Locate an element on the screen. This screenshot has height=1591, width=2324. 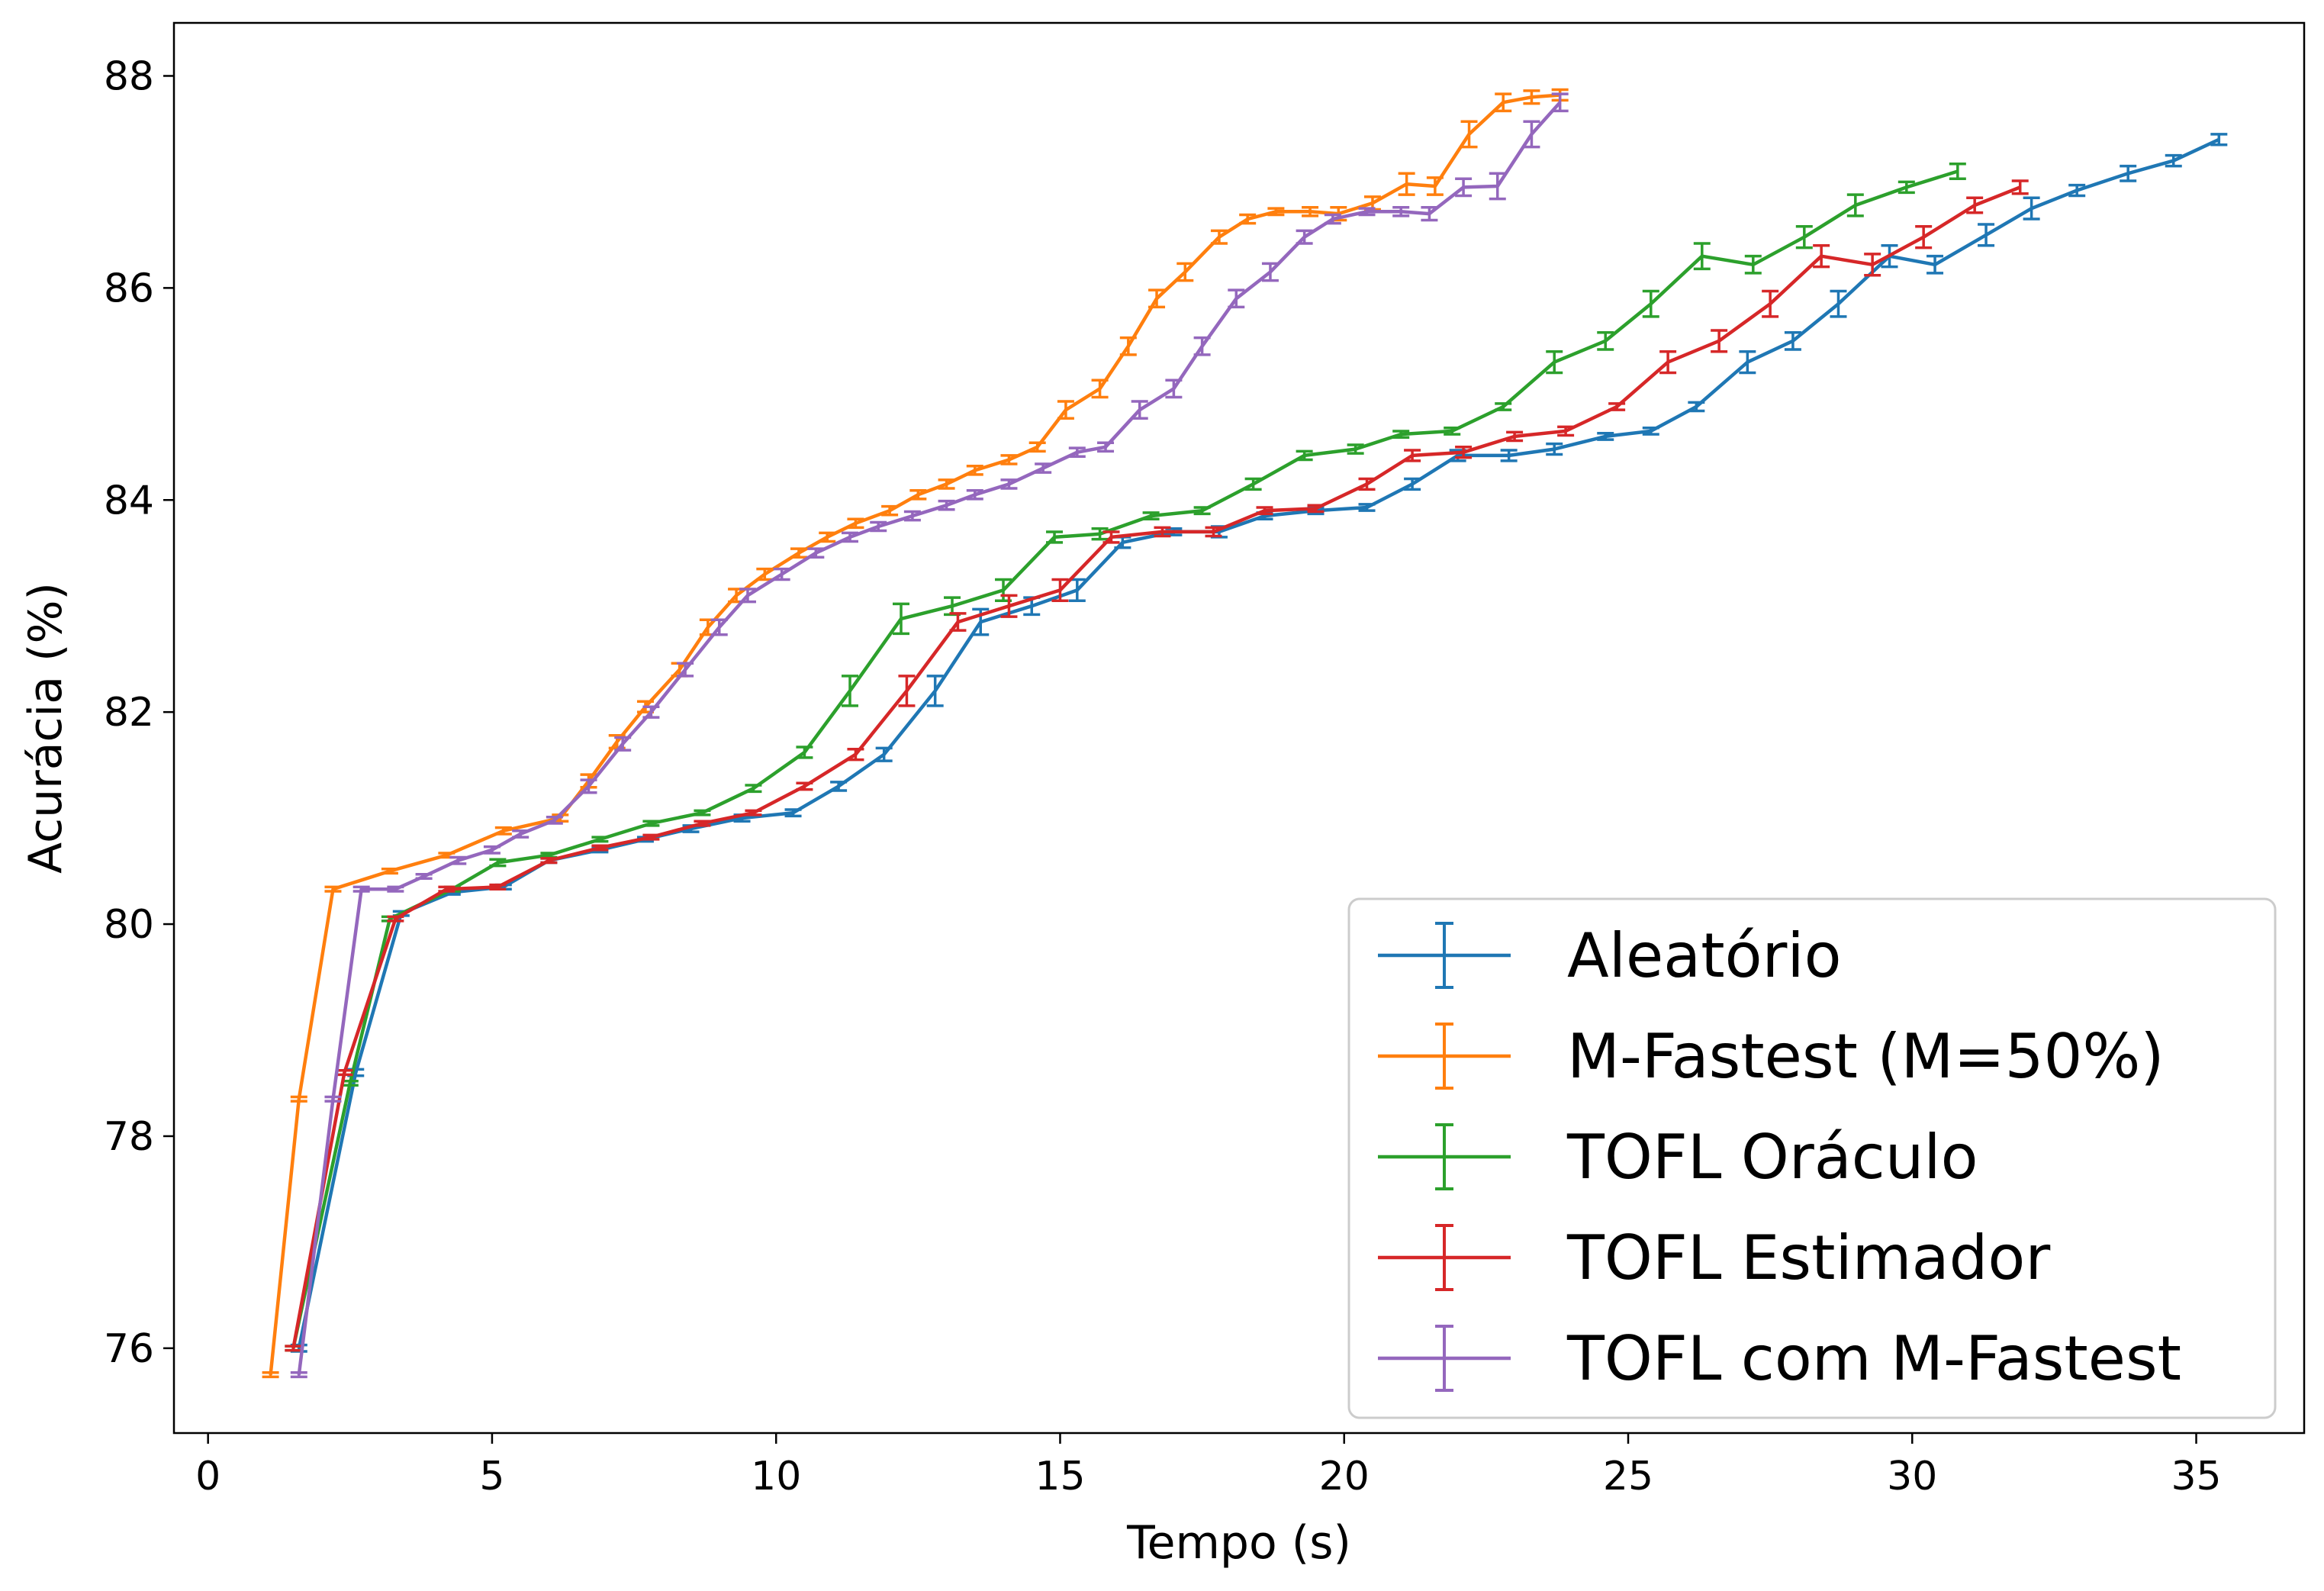
x-tick-label: 5 is located at coordinates (491, 1476).